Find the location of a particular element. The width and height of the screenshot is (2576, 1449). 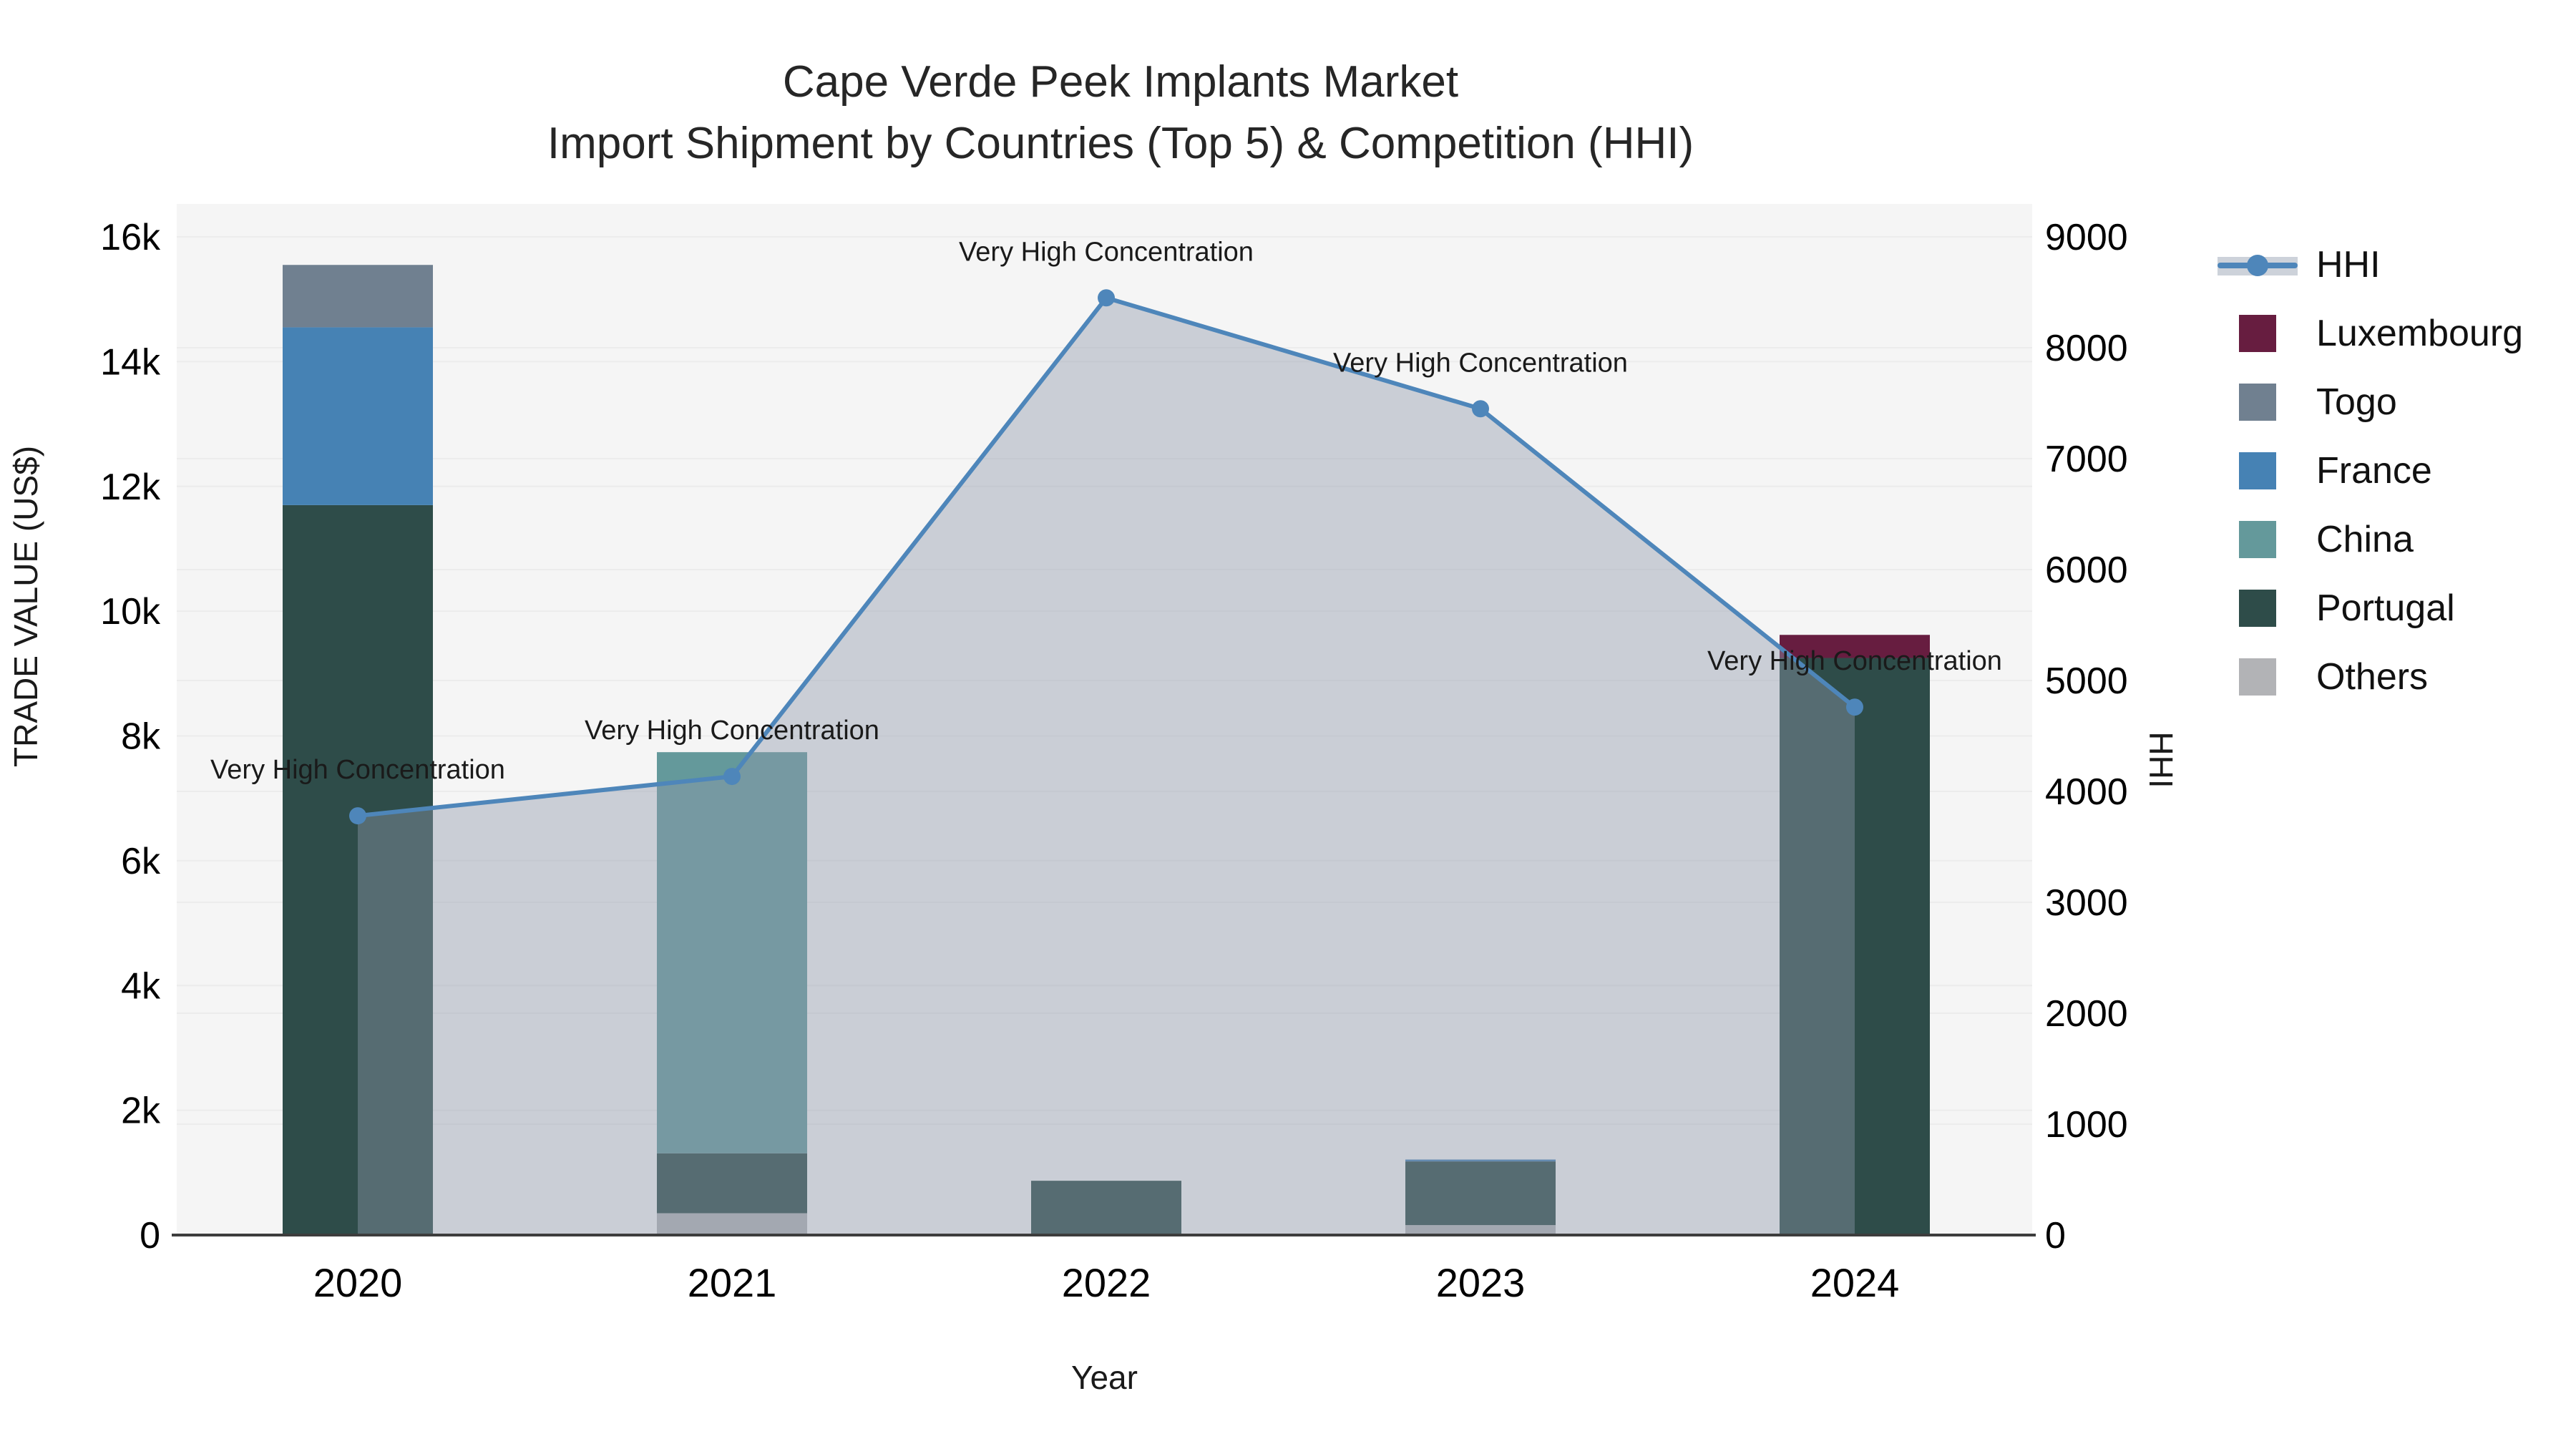

bar-segment-portugal-2023 is located at coordinates (1480, 1193).